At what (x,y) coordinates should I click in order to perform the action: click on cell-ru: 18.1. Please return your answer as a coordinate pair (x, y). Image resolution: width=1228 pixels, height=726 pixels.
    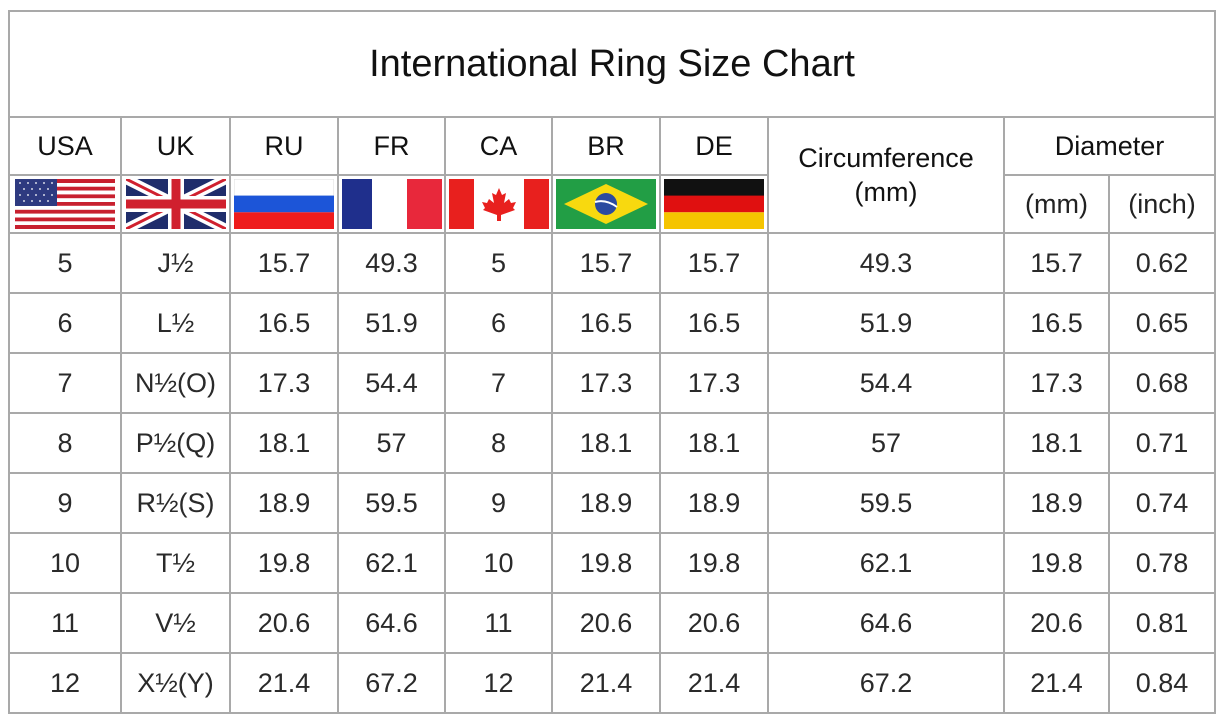
    Looking at the image, I should click on (284, 443).